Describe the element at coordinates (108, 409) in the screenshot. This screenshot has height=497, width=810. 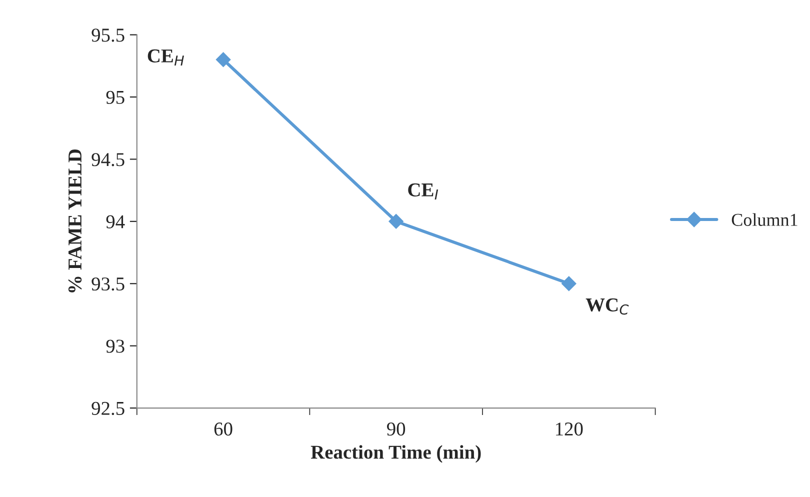
I see `y-tick-label: 92.5` at that location.